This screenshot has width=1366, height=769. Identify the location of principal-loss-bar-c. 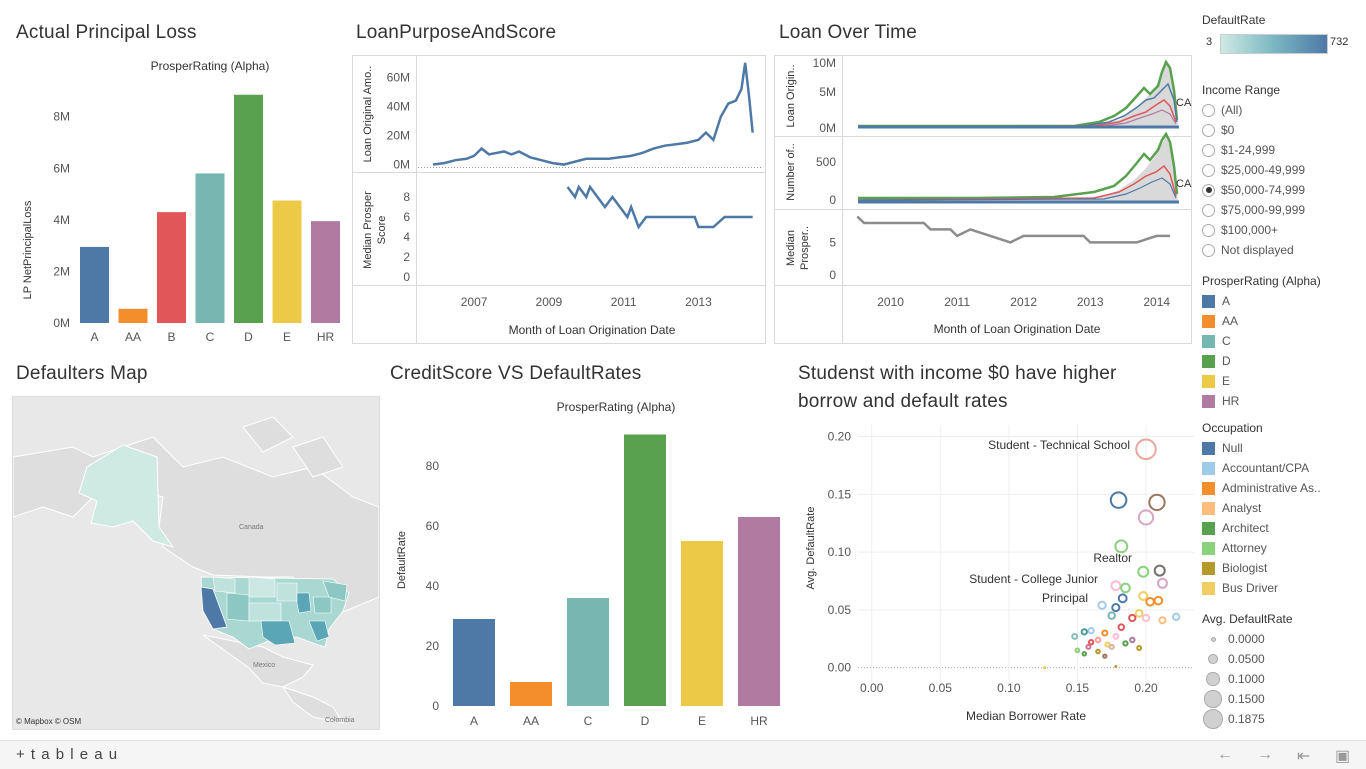
(210, 248).